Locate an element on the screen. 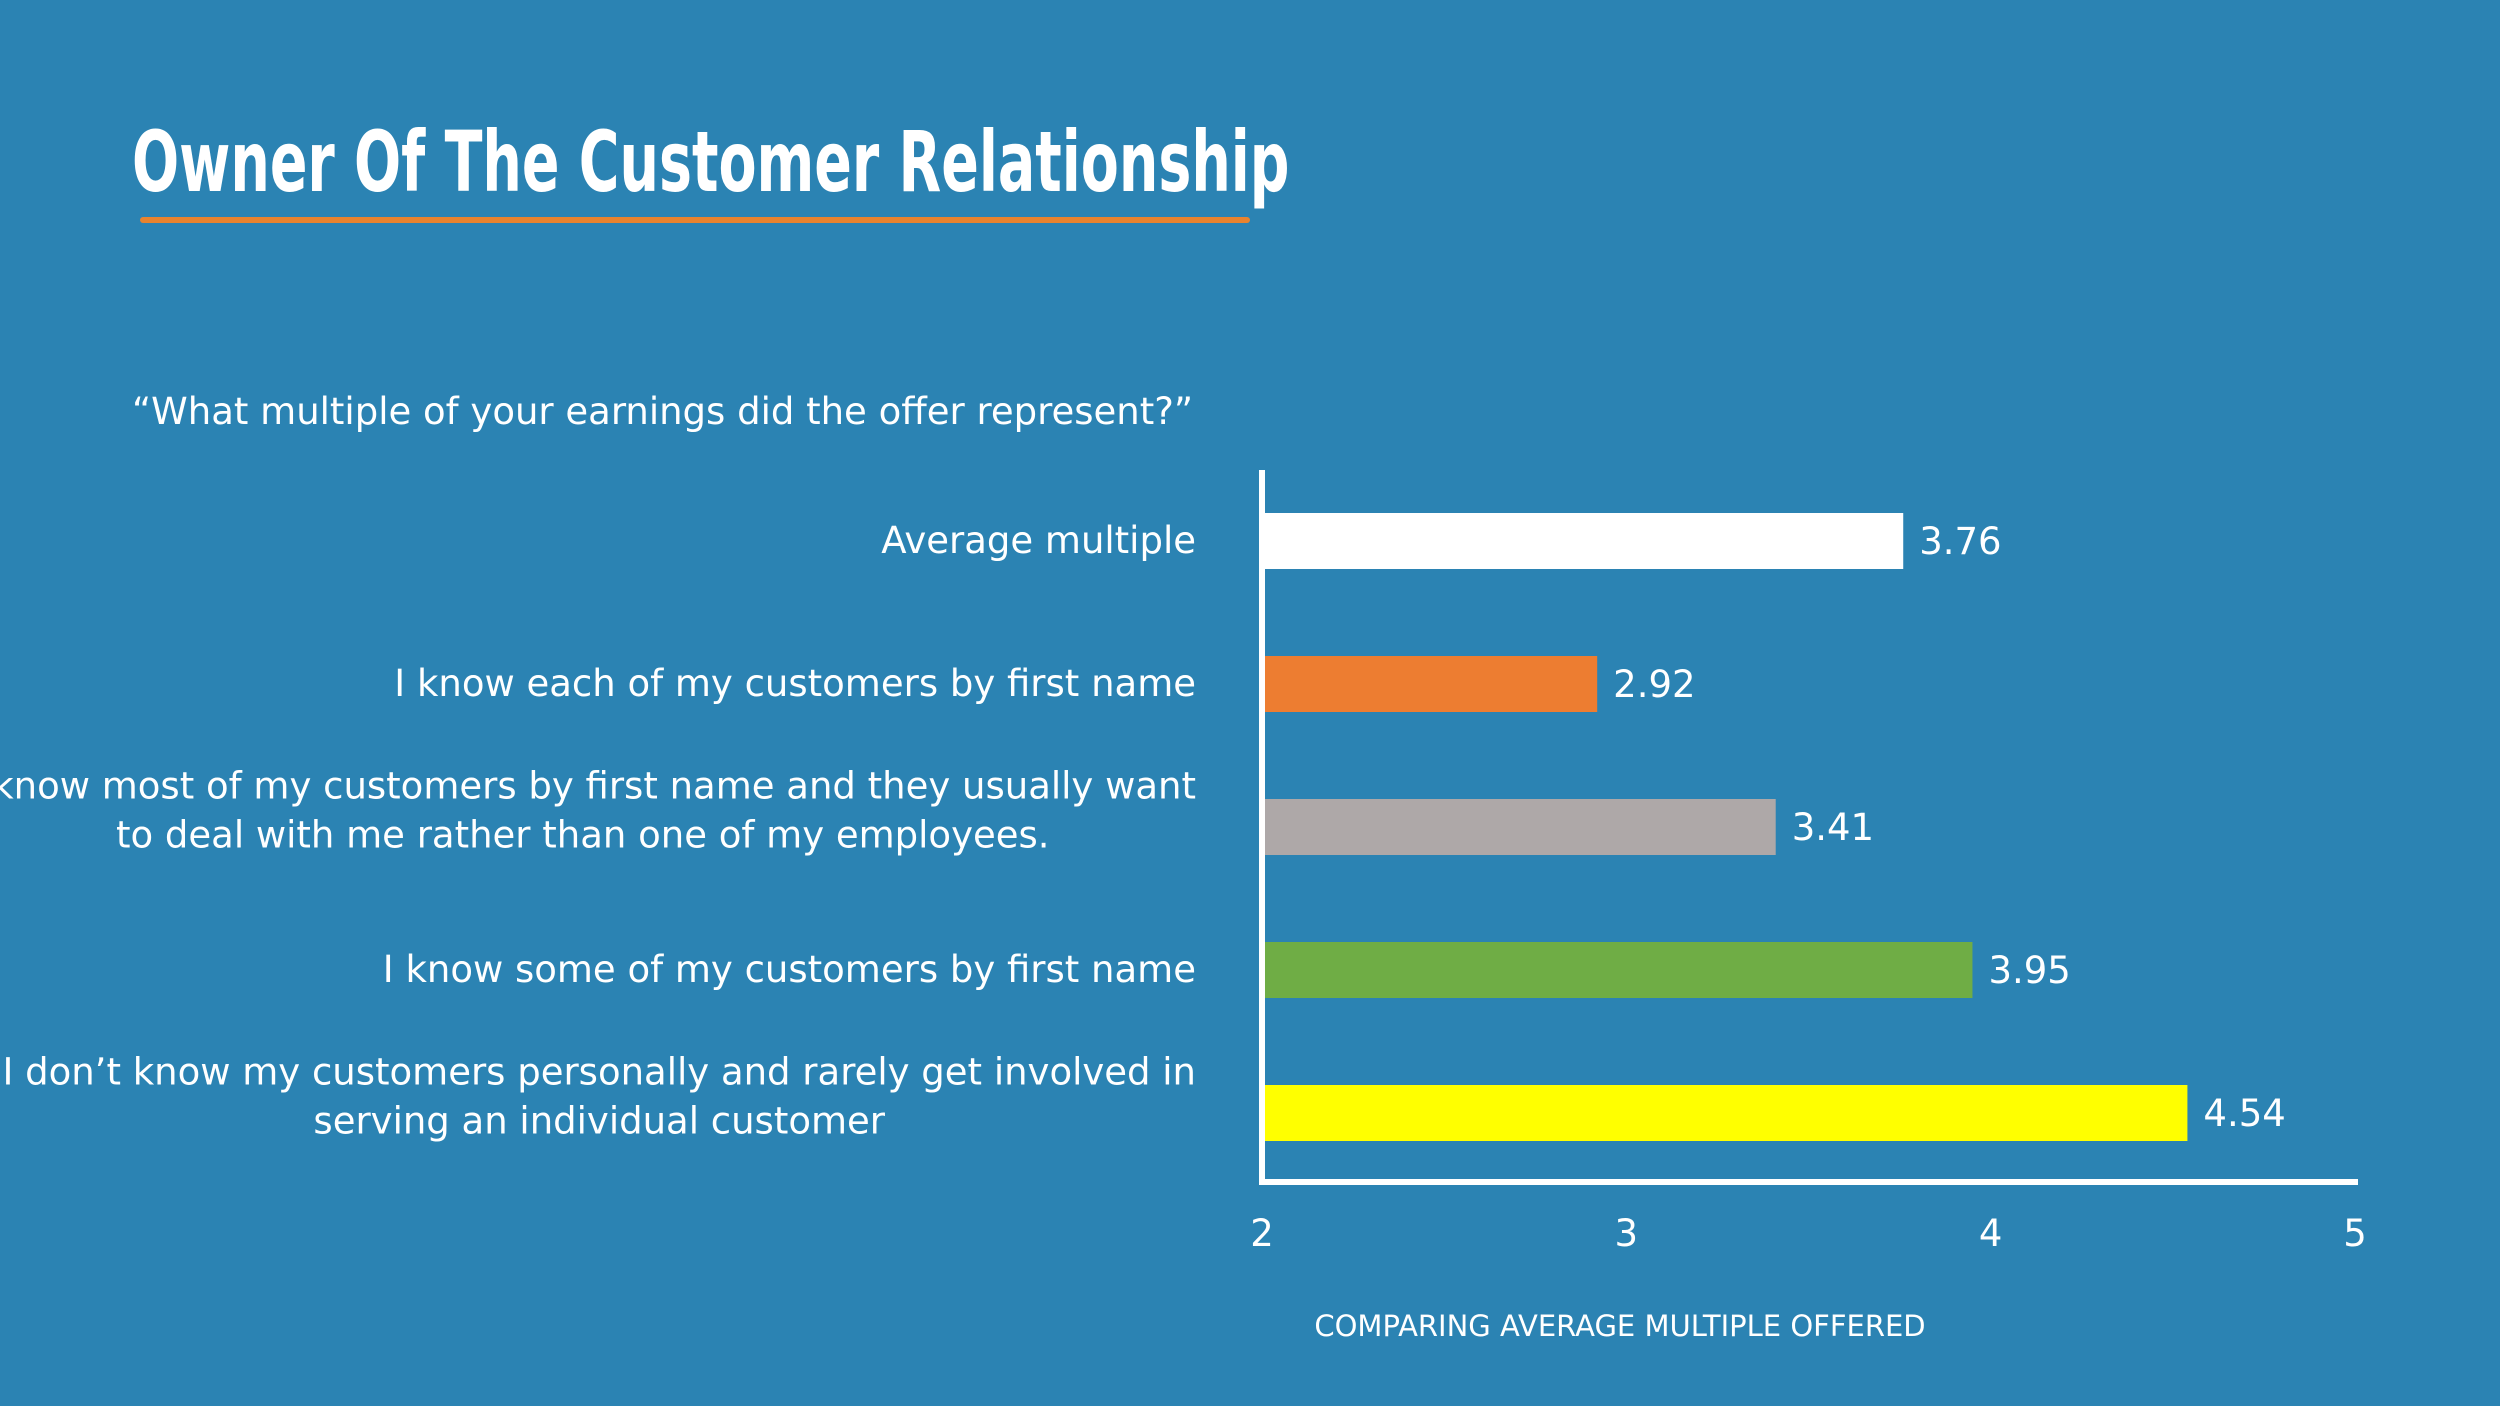 The width and height of the screenshot is (2500, 1406). title-underline is located at coordinates (695, 220).